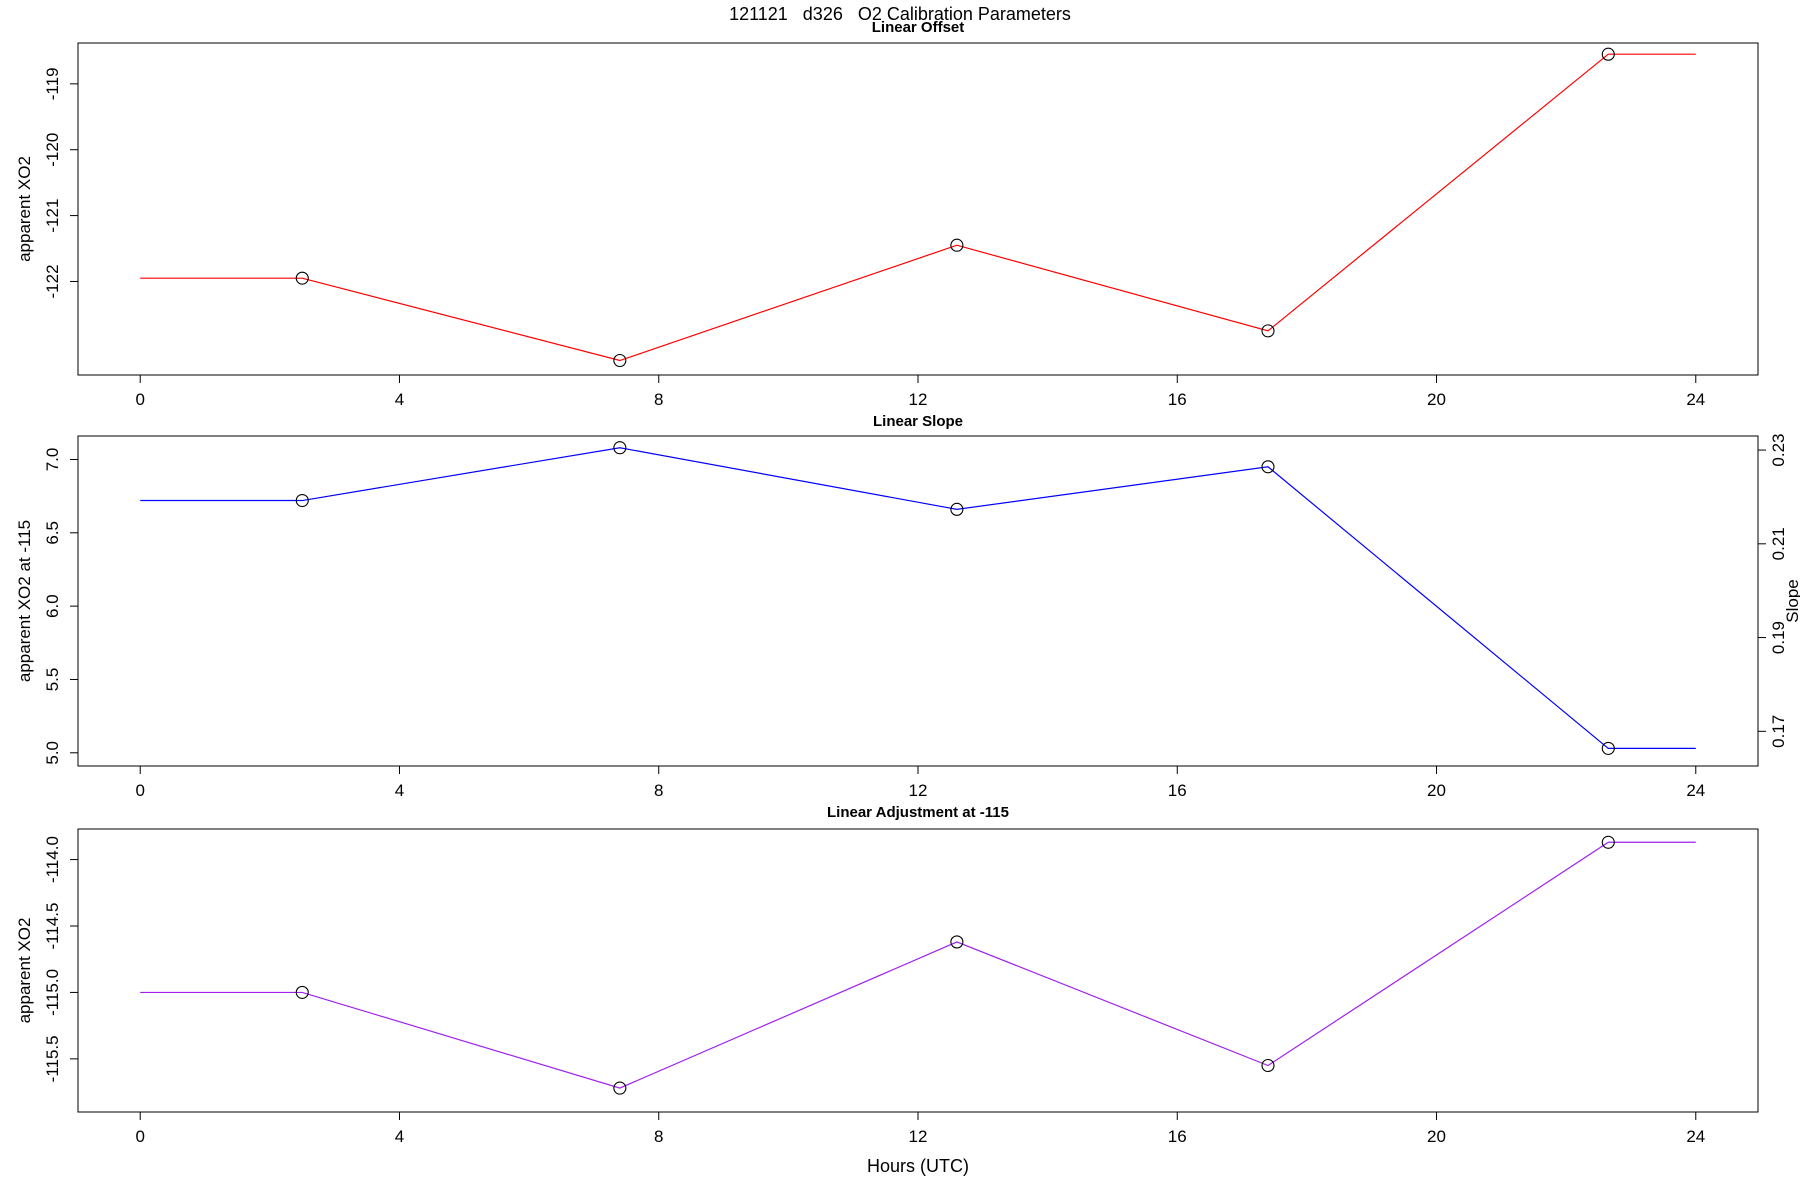  I want to click on y-axis-label-2: apparent XO2, so click(24, 971).